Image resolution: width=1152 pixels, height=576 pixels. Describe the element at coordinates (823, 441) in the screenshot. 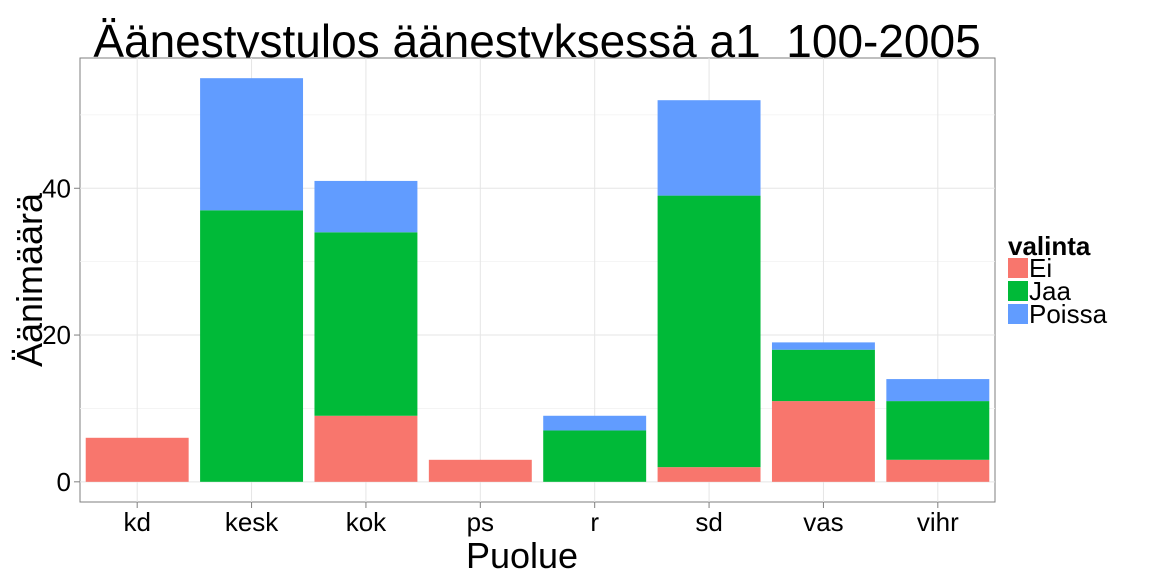

I see `bar-vas-ei` at that location.